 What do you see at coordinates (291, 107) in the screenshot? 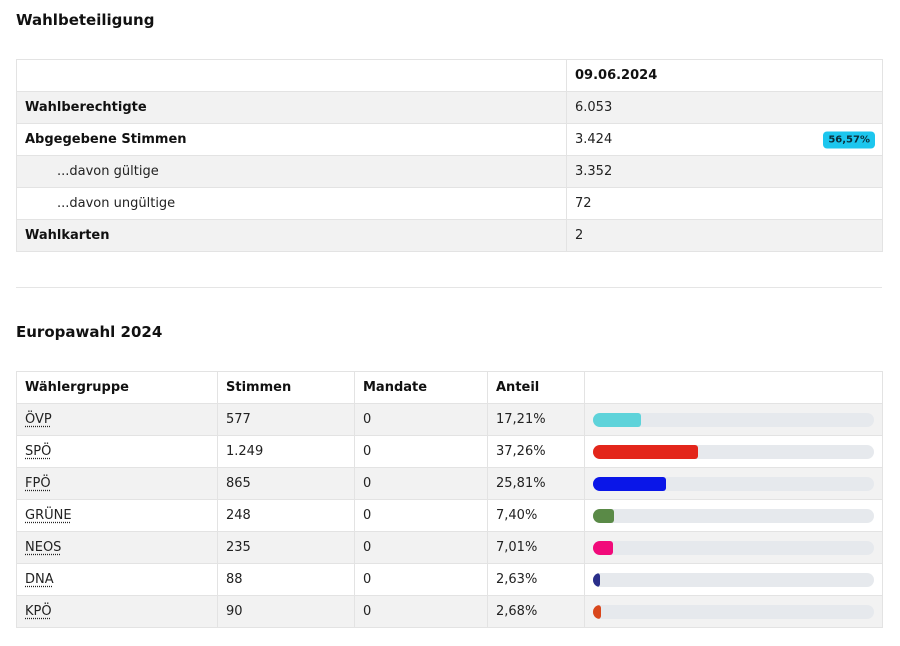
I see `turnout-label: Wahlberechtigte` at bounding box center [291, 107].